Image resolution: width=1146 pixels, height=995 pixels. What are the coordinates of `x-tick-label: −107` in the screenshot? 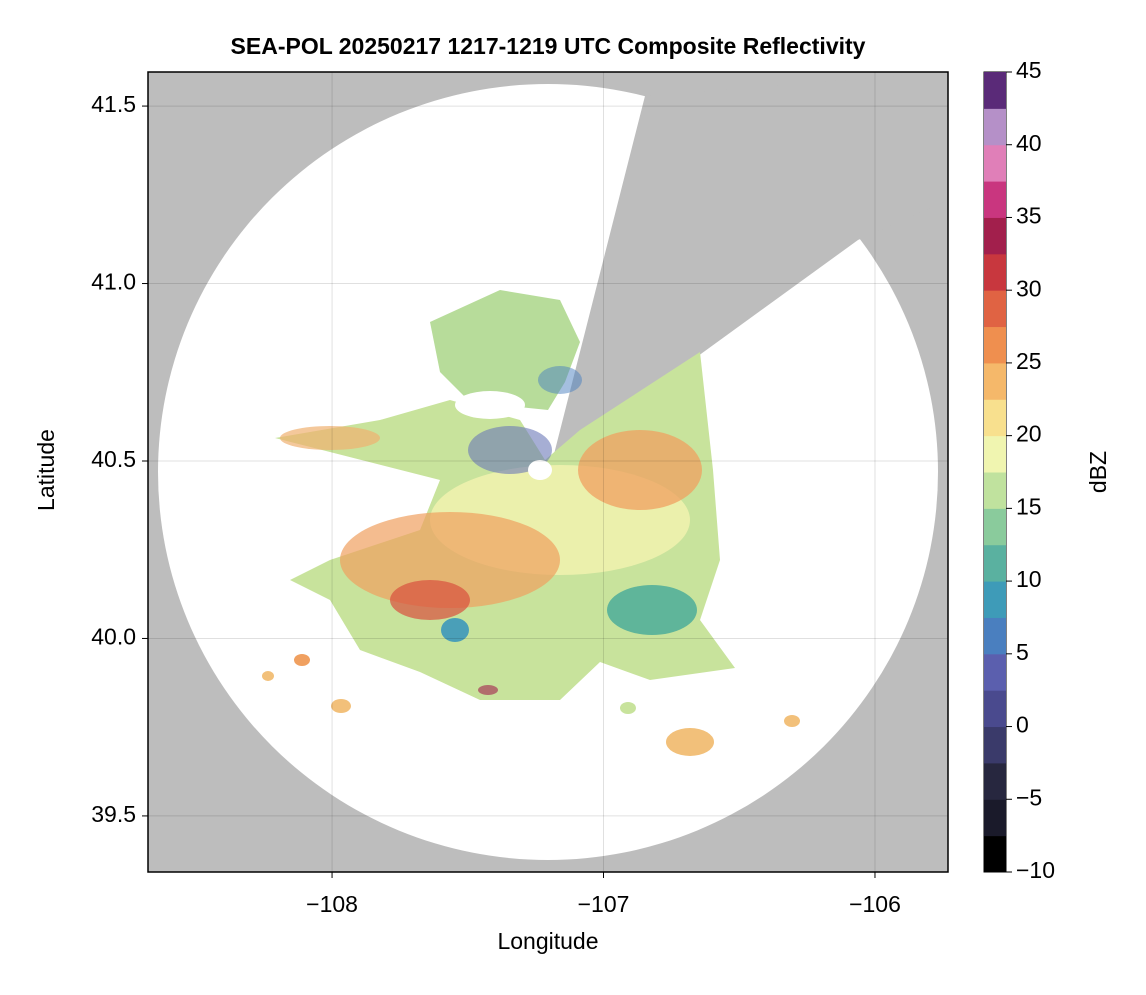 It's located at (604, 904).